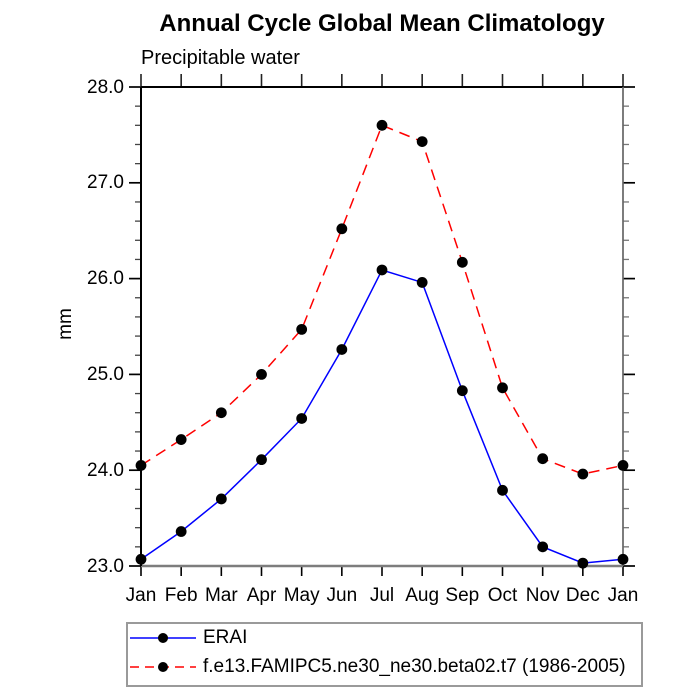 The width and height of the screenshot is (700, 700). I want to click on legend-row-erai: ERAI, so click(188, 637).